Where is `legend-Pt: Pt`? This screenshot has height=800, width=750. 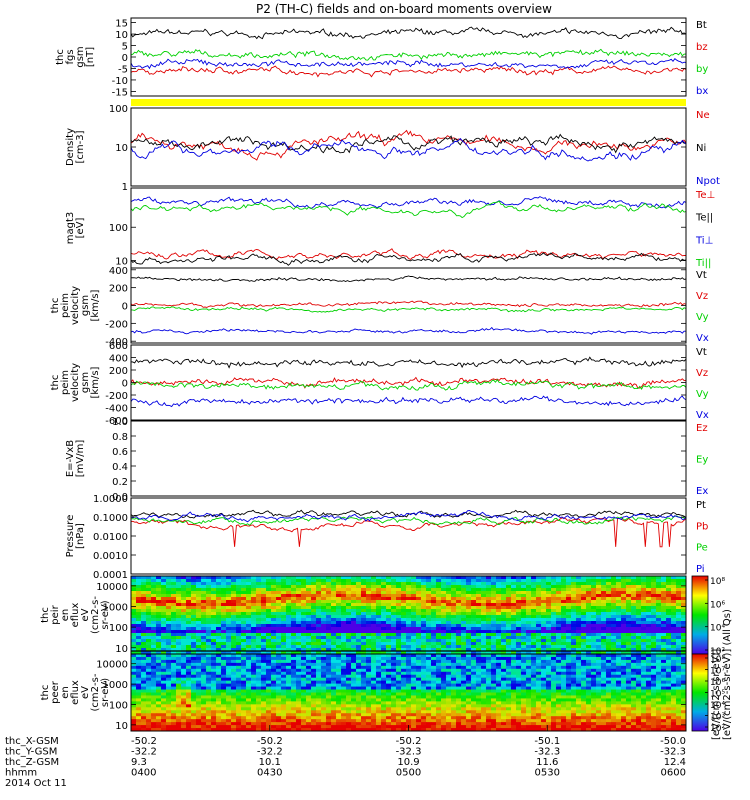
legend-Pt: Pt is located at coordinates (701, 505).